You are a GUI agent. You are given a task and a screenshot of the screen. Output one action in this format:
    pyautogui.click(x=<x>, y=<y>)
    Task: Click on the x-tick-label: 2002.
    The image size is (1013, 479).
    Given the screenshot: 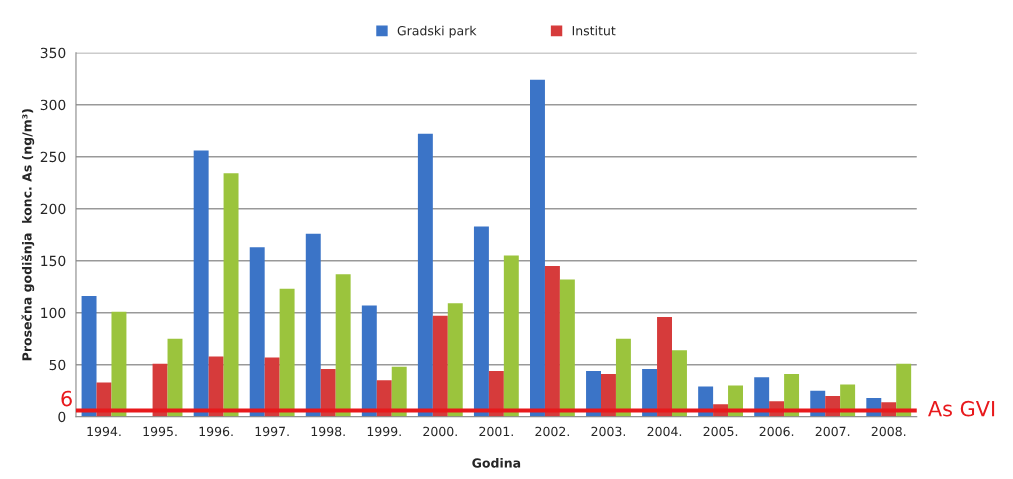 What is the action you would take?
    pyautogui.click(x=552, y=431)
    